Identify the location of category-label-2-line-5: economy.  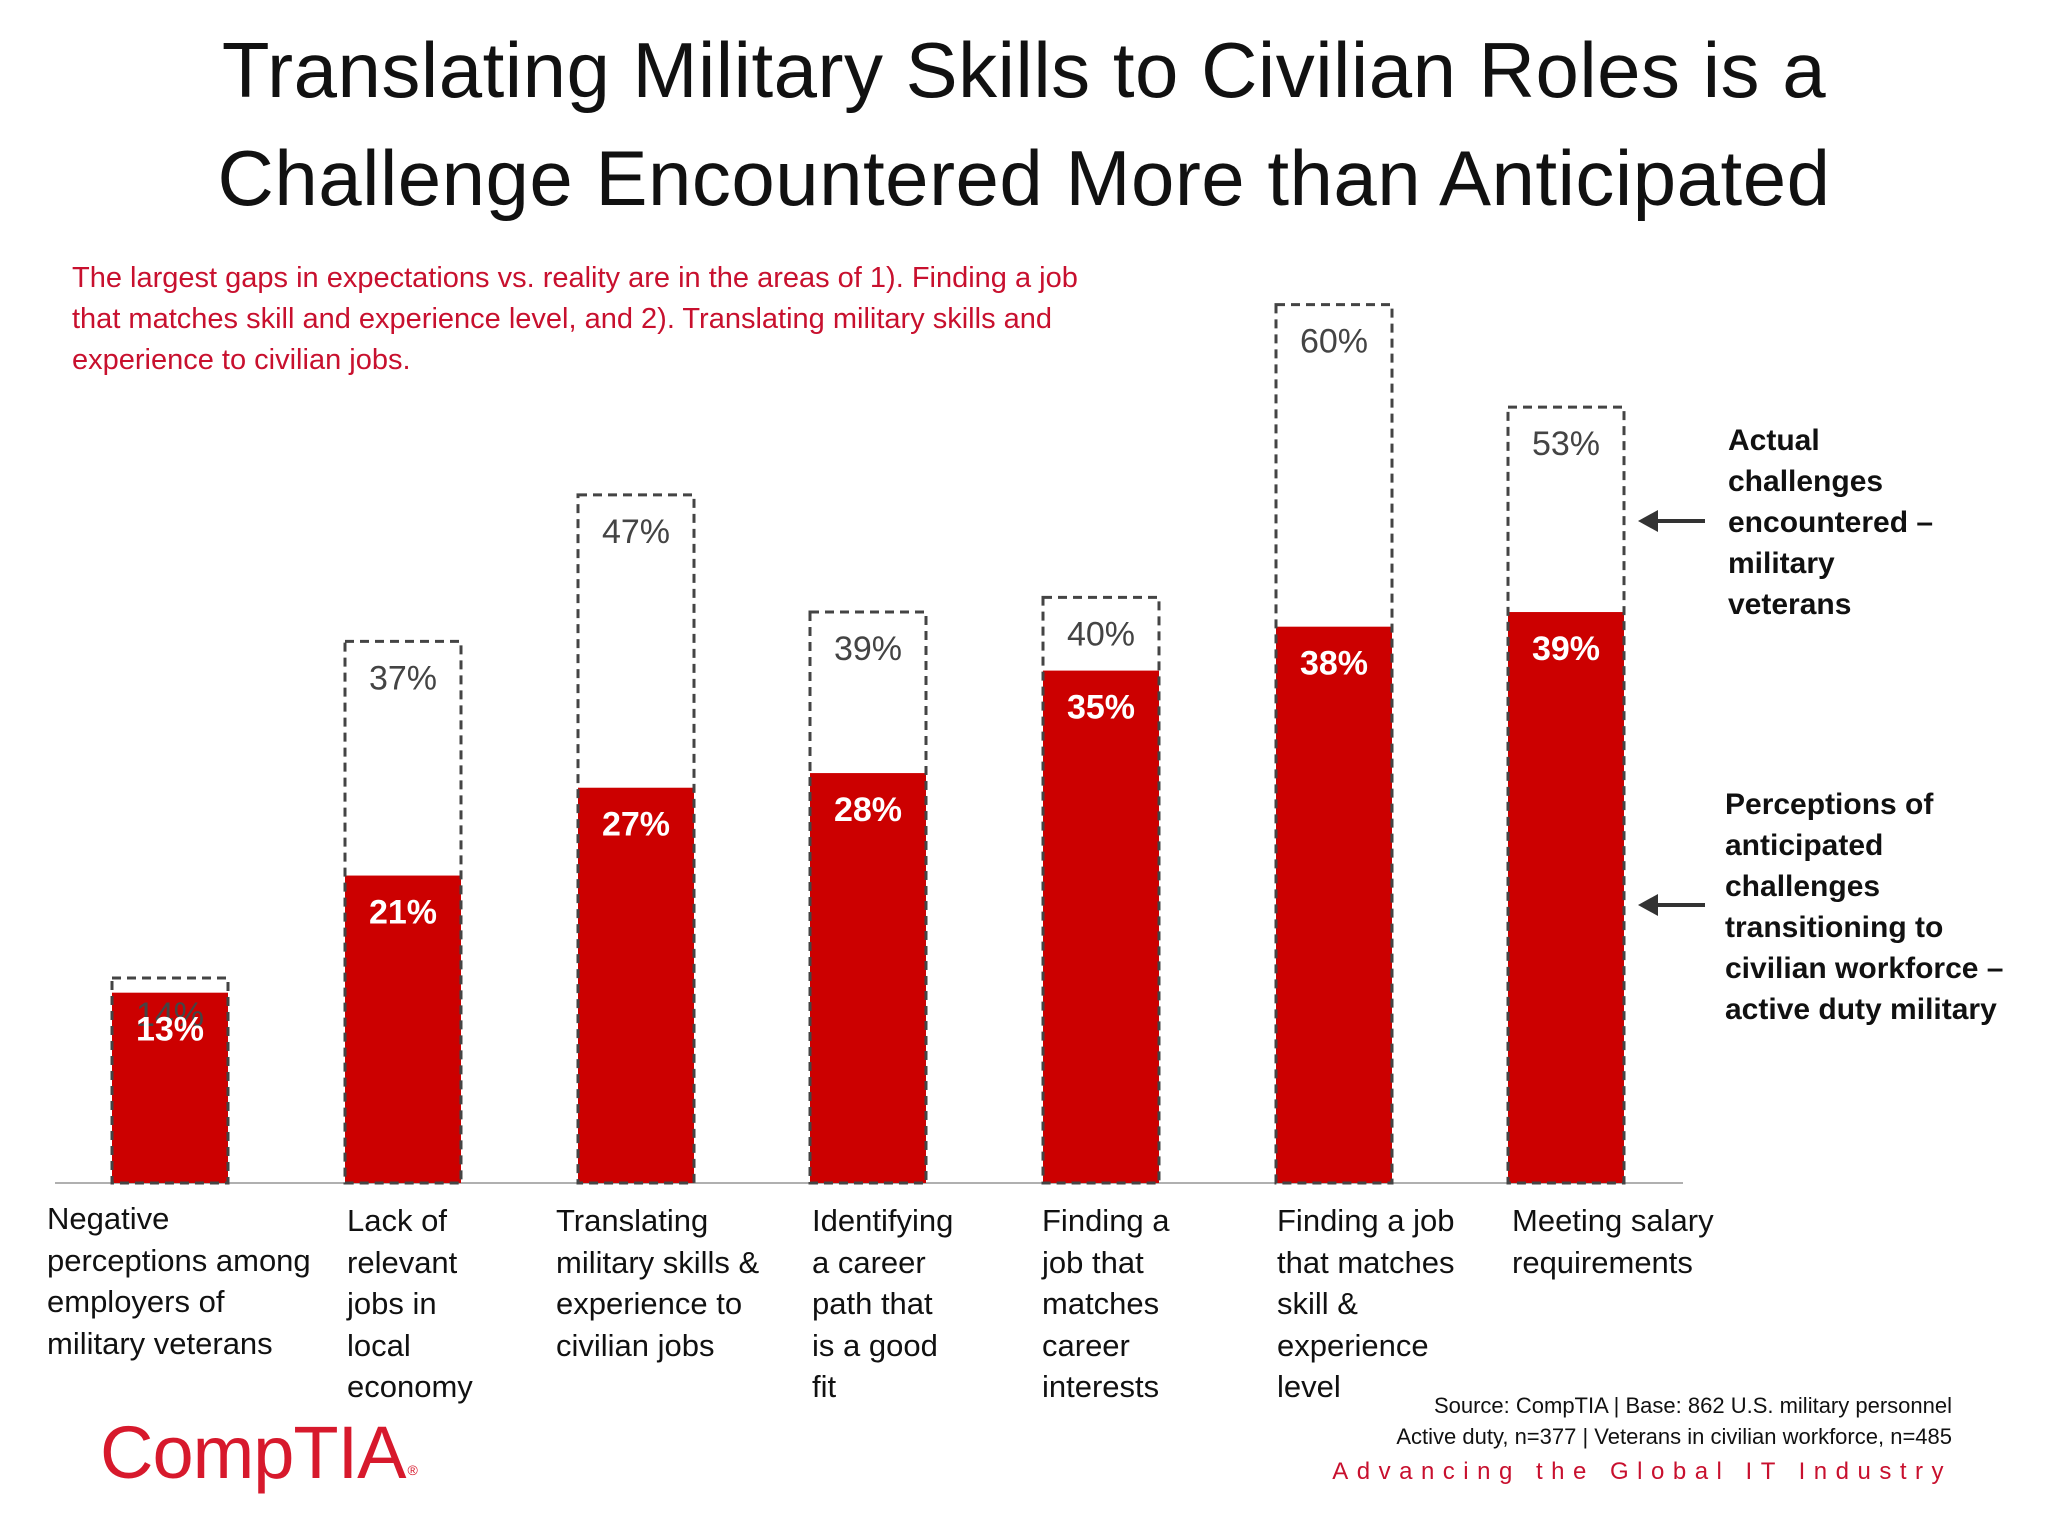
(410, 1386).